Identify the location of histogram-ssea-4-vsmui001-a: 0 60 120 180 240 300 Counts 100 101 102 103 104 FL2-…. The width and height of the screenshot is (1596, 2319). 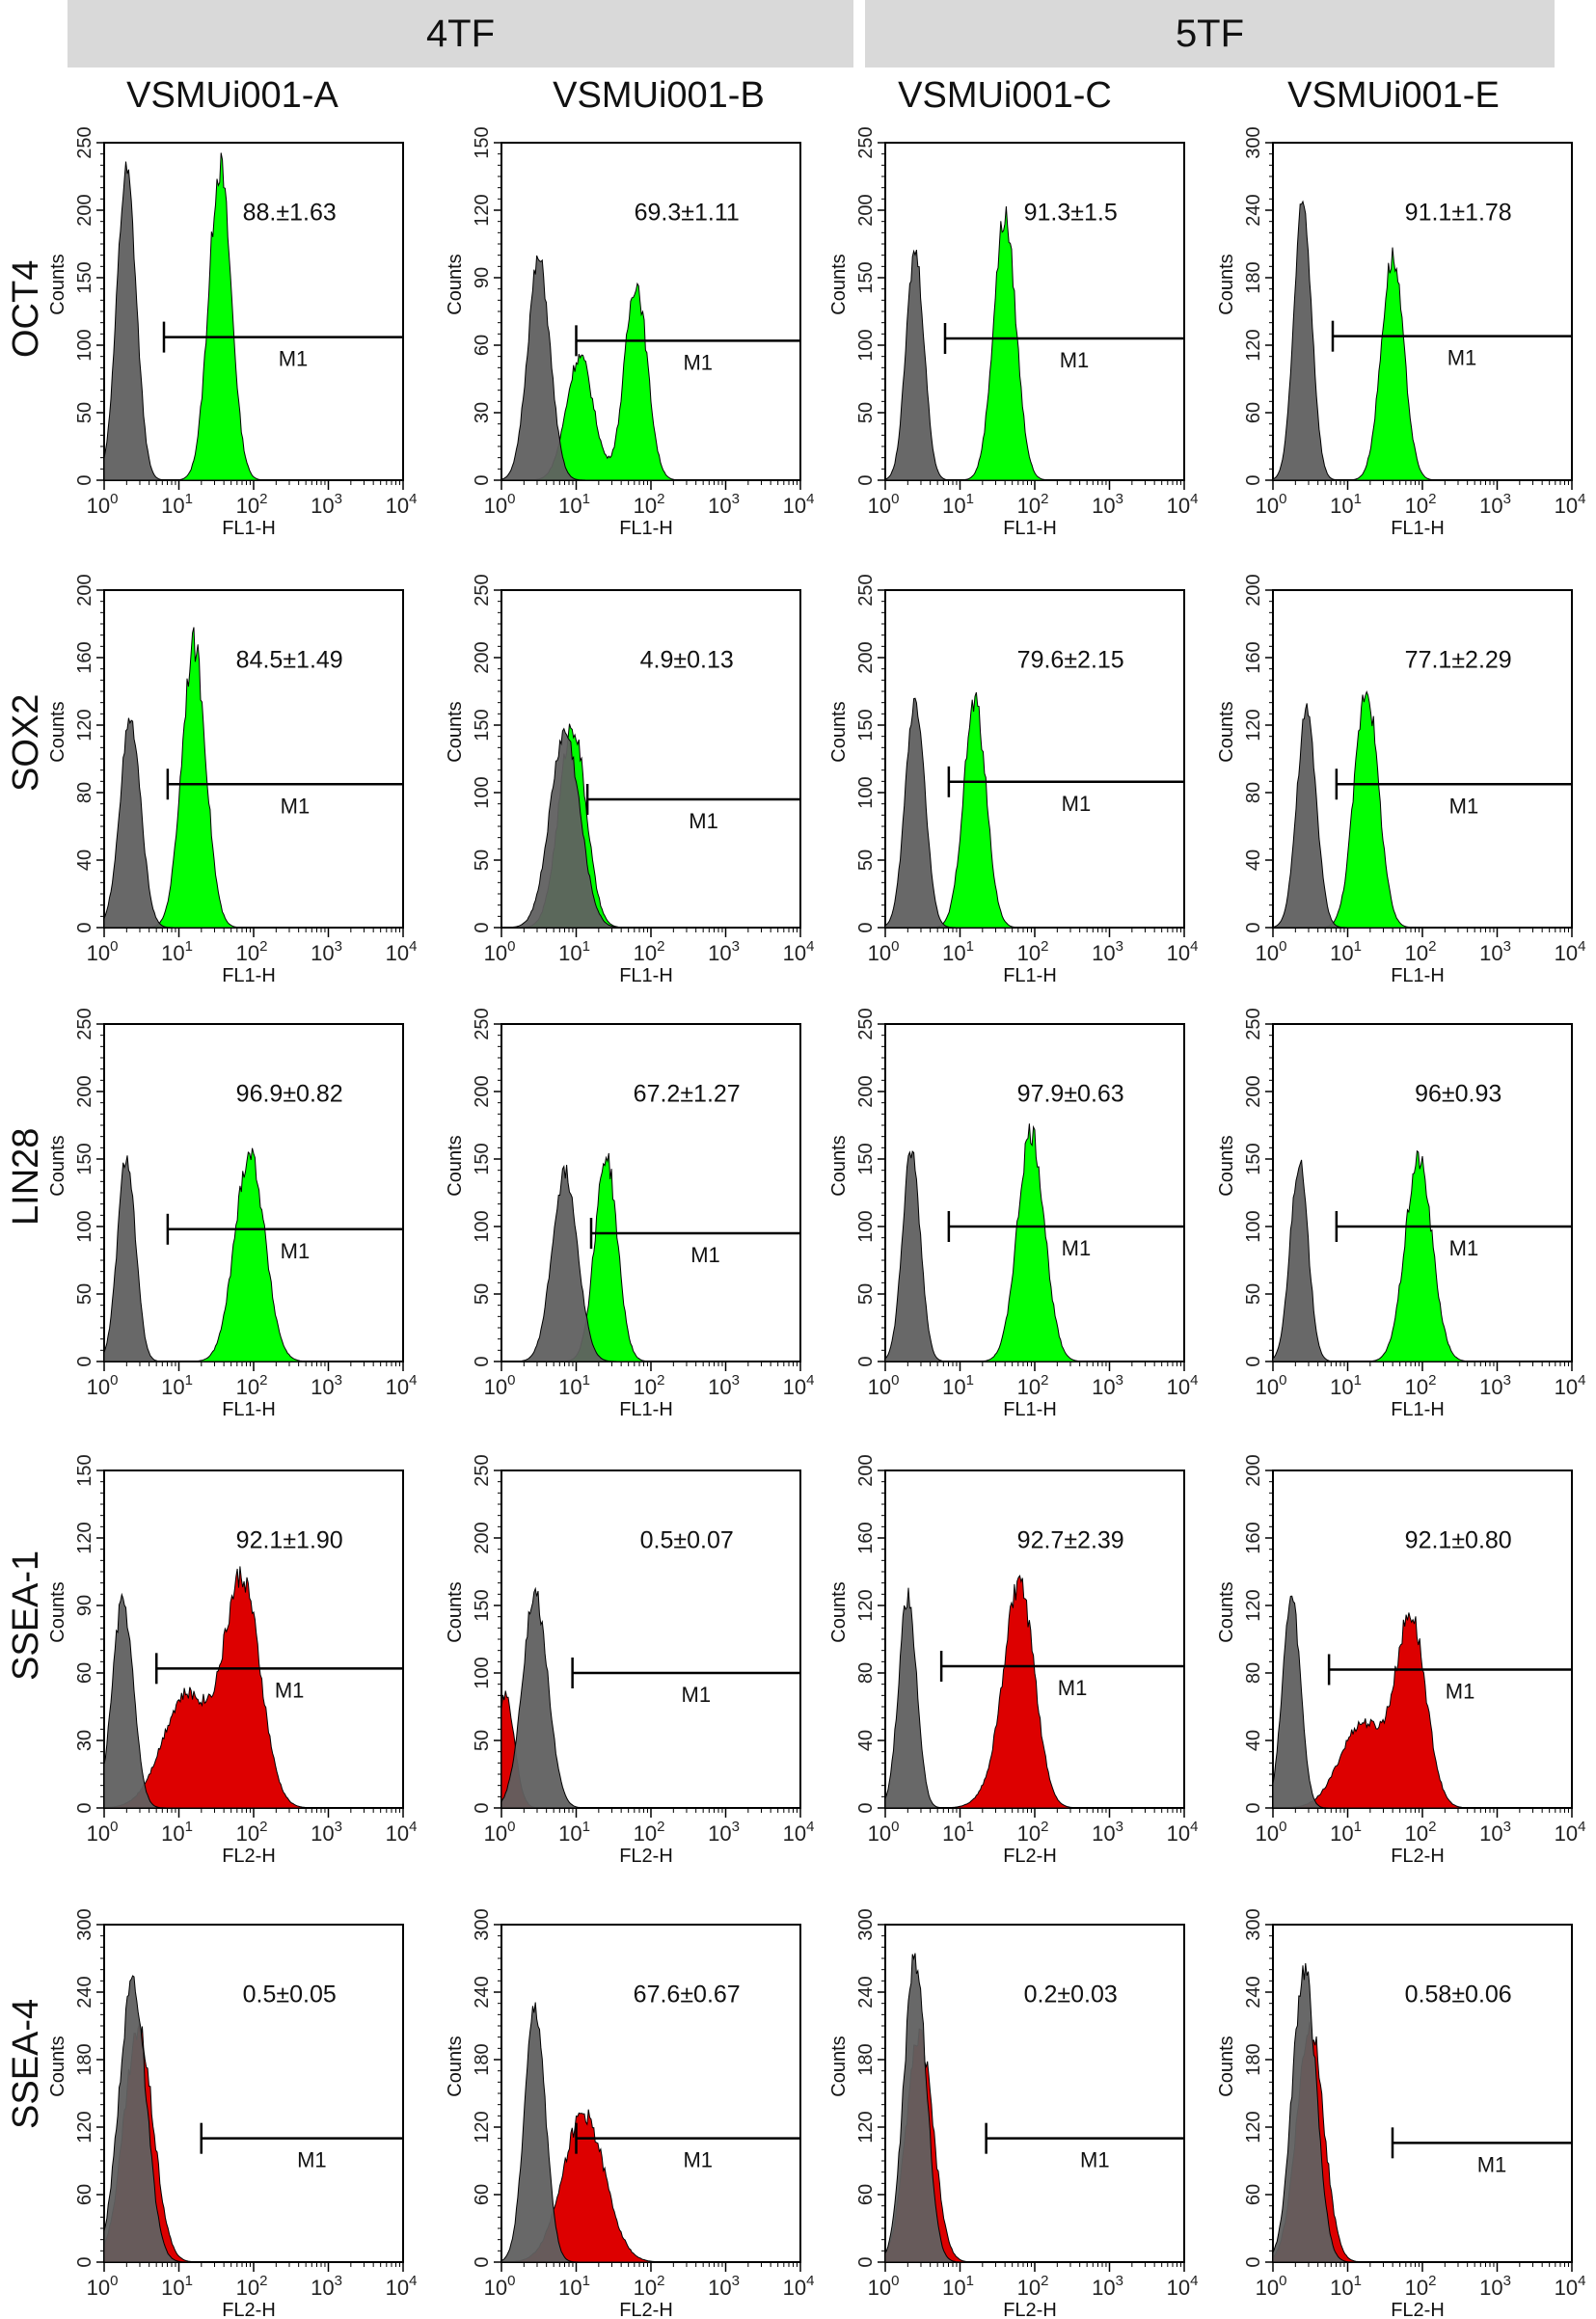
(232, 2113).